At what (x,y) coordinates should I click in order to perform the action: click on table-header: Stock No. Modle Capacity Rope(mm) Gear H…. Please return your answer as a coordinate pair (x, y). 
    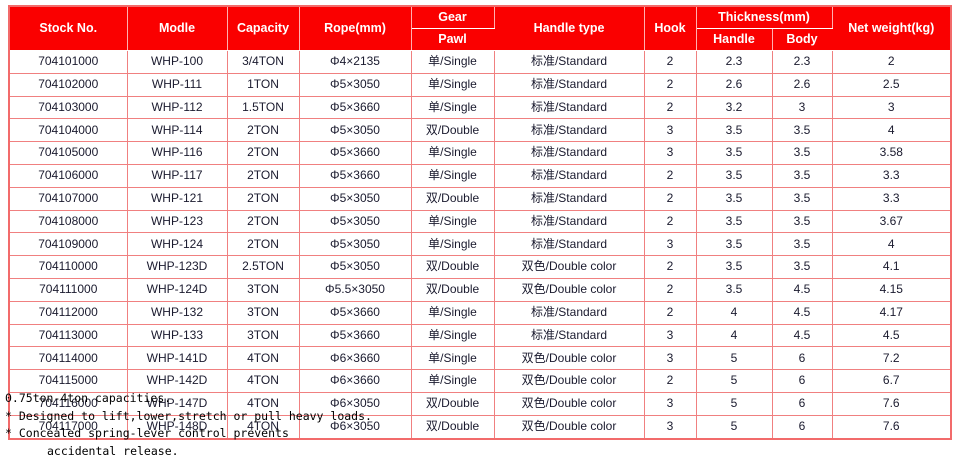
    Looking at the image, I should click on (480, 28).